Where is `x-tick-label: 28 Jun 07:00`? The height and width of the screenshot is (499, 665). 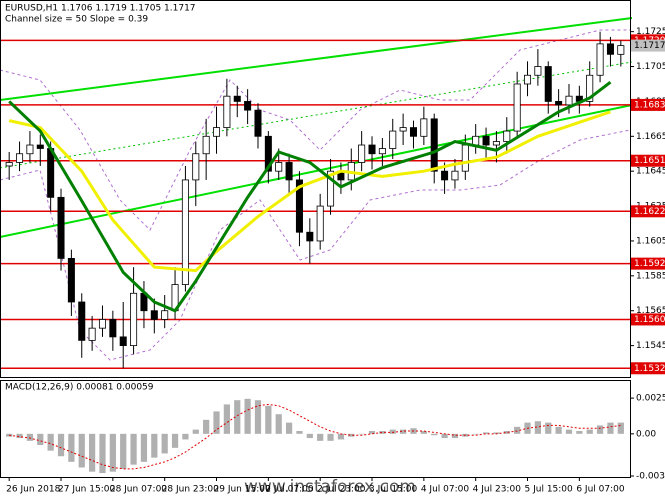
x-tick-label: 28 Jun 07:00 is located at coordinates (138, 490).